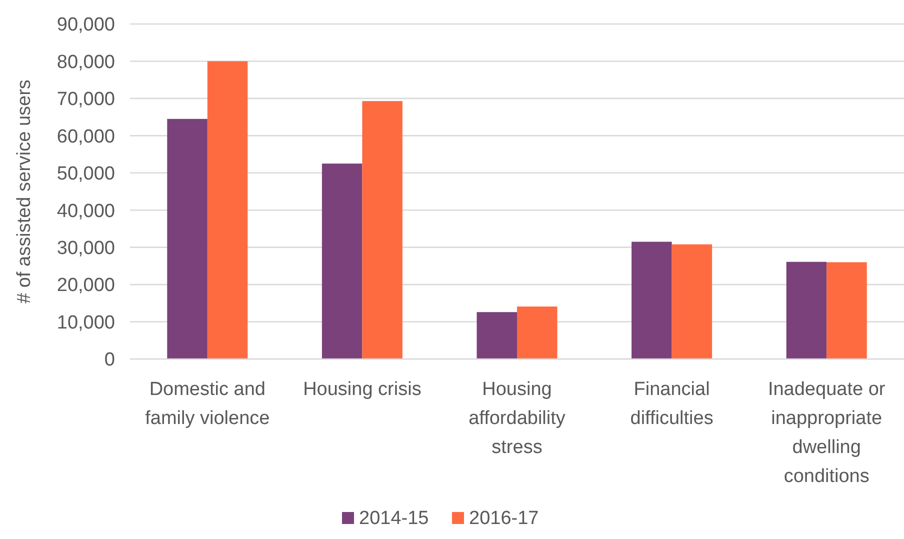 Image resolution: width=904 pixels, height=539 pixels. What do you see at coordinates (394, 518) in the screenshot?
I see `legend-label: 2014-15` at bounding box center [394, 518].